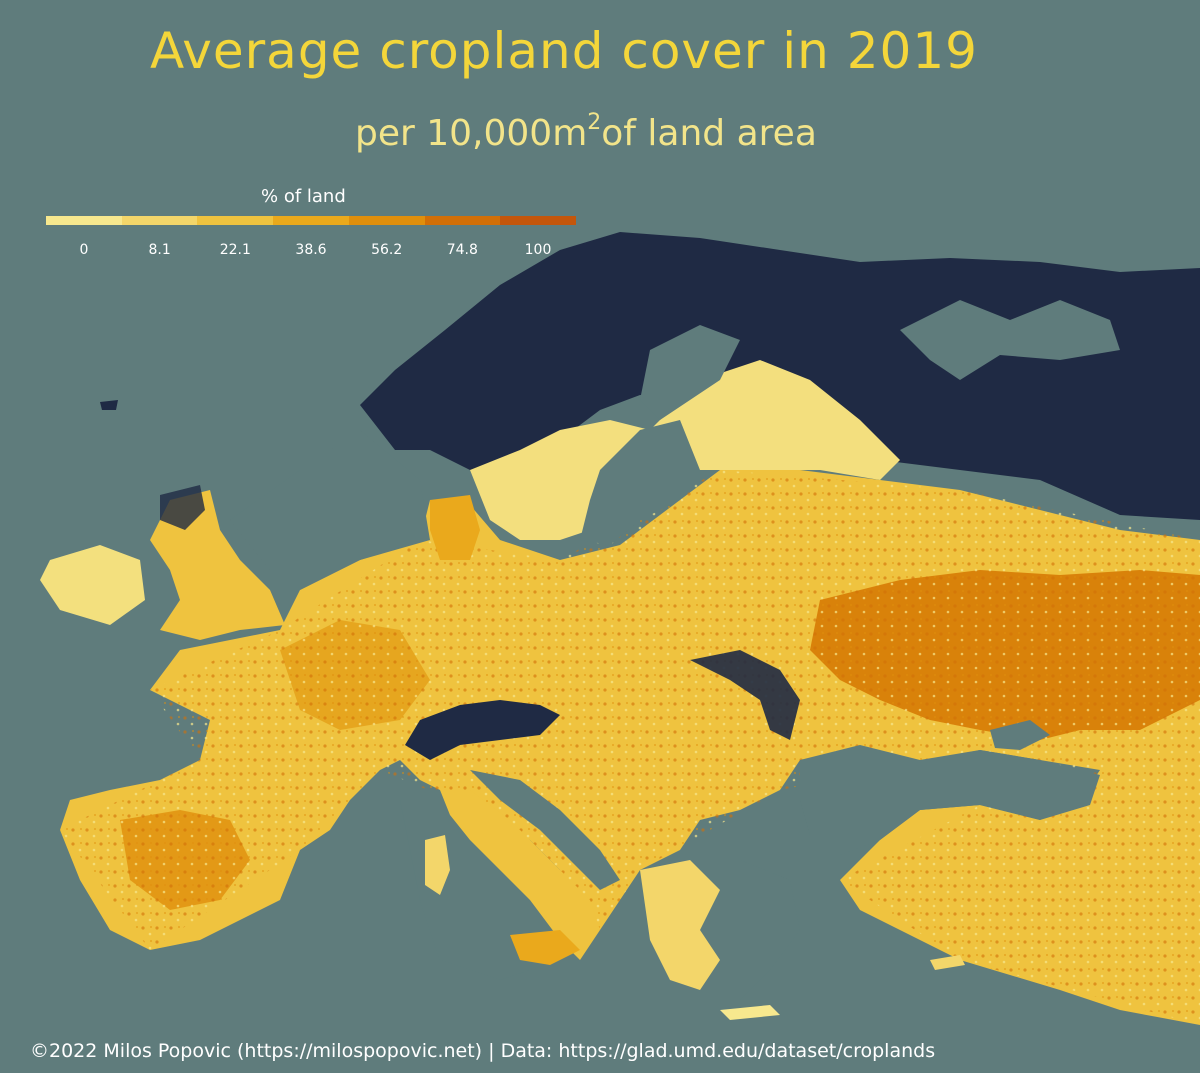 This screenshot has height=1073, width=1200. What do you see at coordinates (437, 865) in the screenshot?
I see `sardinia` at bounding box center [437, 865].